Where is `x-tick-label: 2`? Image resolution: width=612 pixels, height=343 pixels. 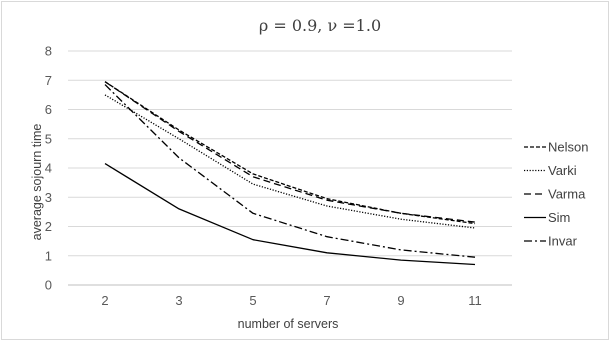
x-tick-label: 2 is located at coordinates (104, 300).